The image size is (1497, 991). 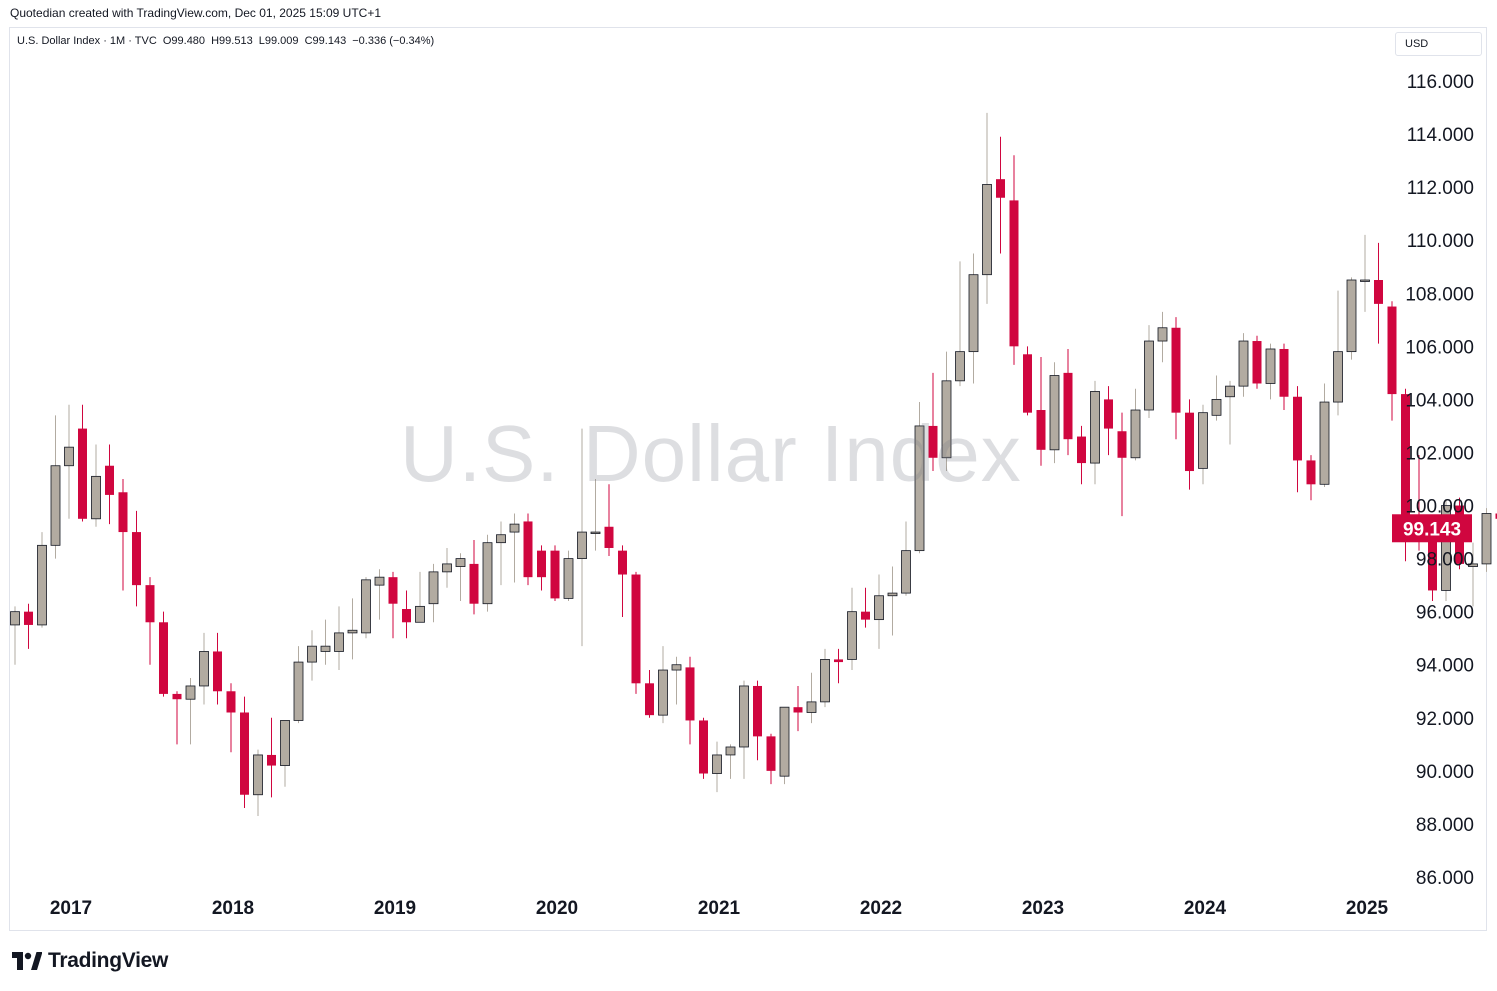 What do you see at coordinates (87, 41) in the screenshot?
I see `legend-symbol: U.S. Dollar Index · 1M · TVC` at bounding box center [87, 41].